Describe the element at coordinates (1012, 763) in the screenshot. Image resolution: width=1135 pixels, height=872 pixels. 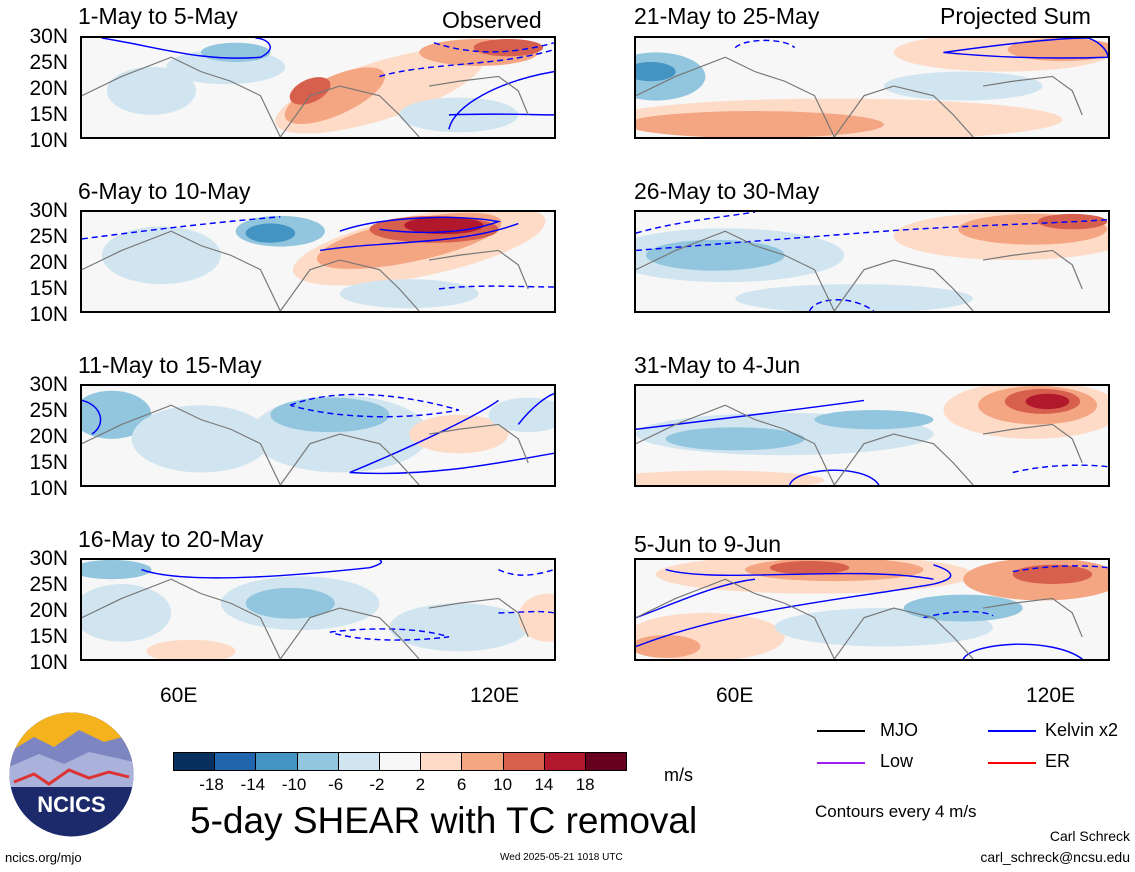
I see `legend-er-line` at that location.